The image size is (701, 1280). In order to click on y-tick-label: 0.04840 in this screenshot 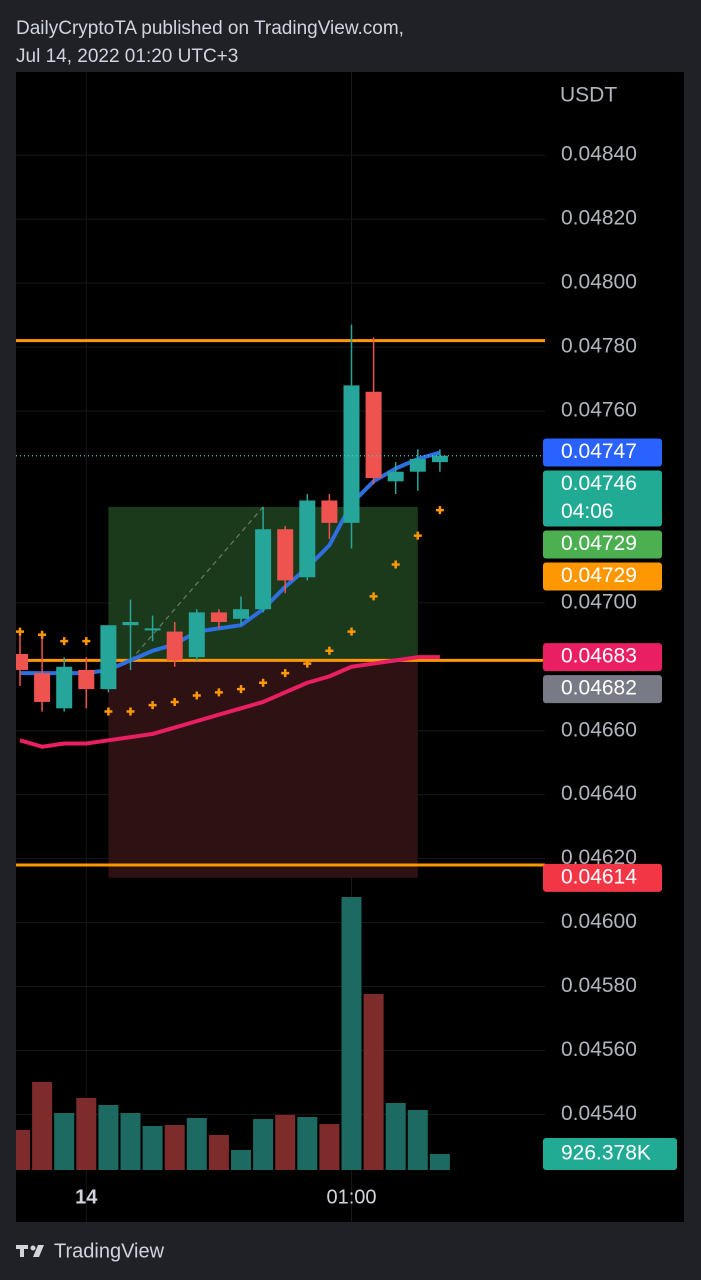, I will do `click(599, 154)`.